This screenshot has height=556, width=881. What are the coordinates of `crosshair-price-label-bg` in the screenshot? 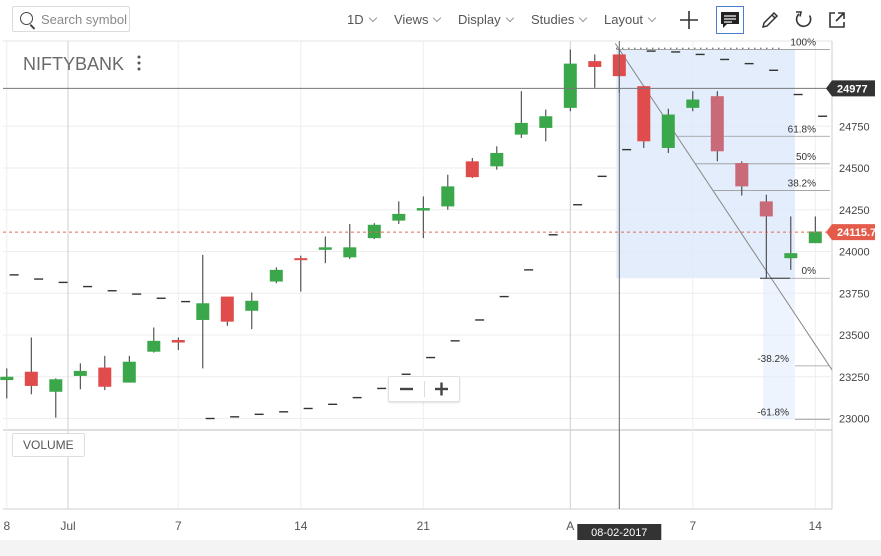 It's located at (850, 88).